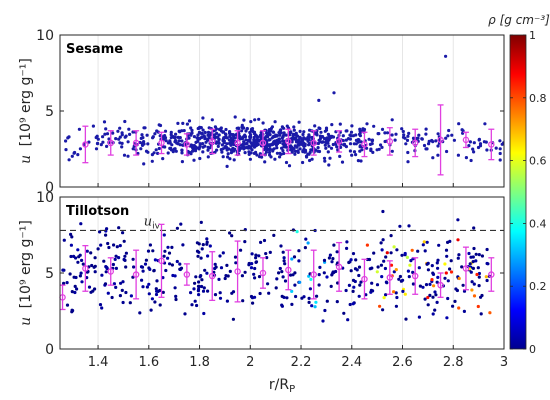 The height and width of the screenshot is (400, 550). What do you see at coordinates (26, 264) in the screenshot?
I see `y-axis-units: [10⁹ erg g⁻¹]` at bounding box center [26, 264].